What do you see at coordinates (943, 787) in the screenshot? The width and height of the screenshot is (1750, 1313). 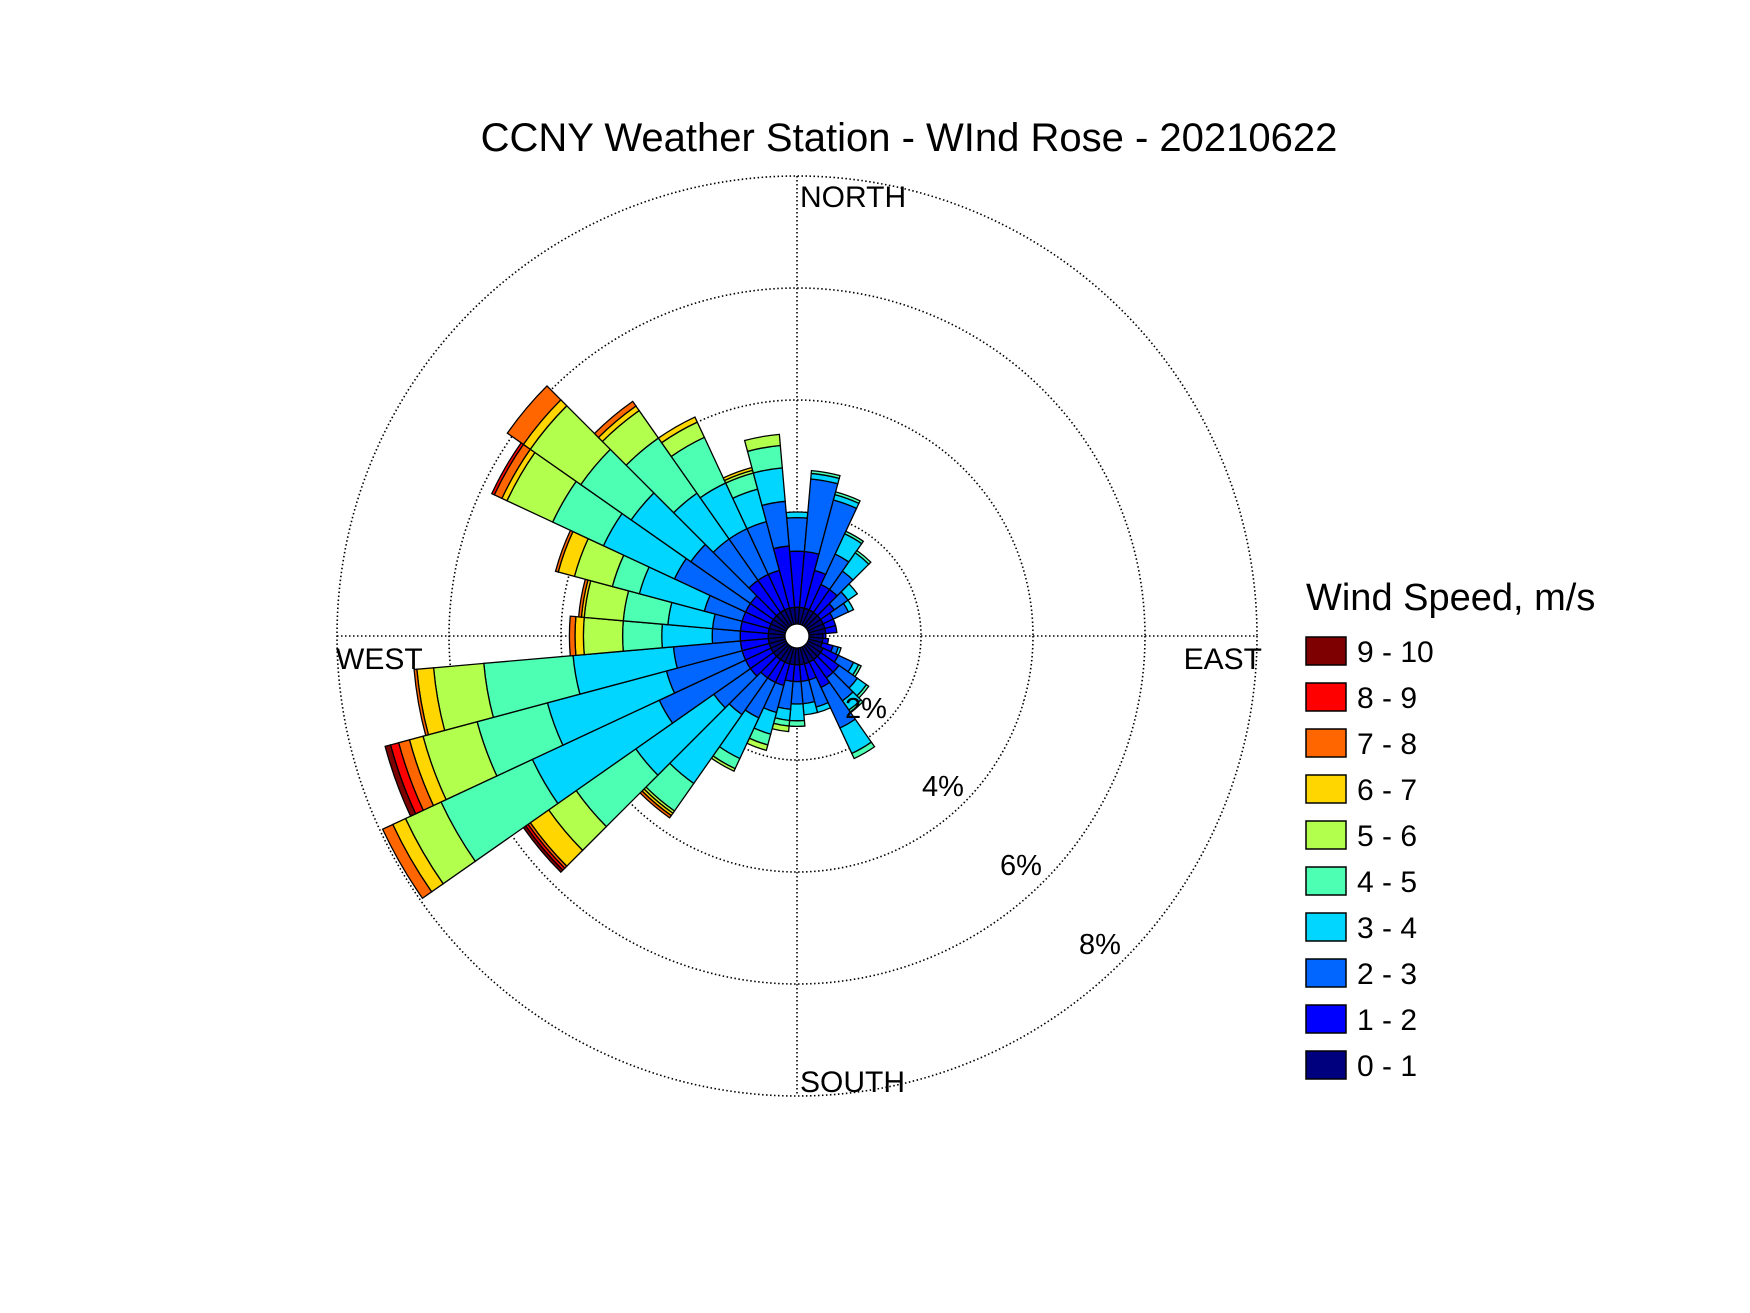 I see `ring-label-4: 4%` at bounding box center [943, 787].